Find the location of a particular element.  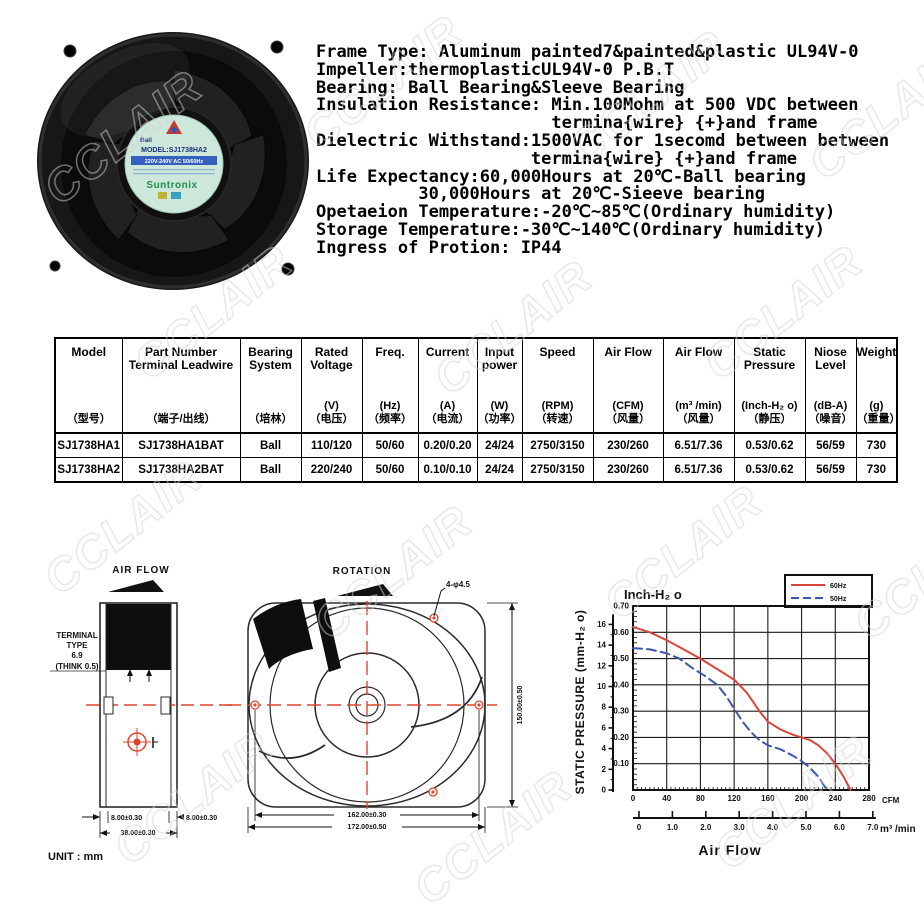

hub-logo-dot is located at coordinates (174, 130).